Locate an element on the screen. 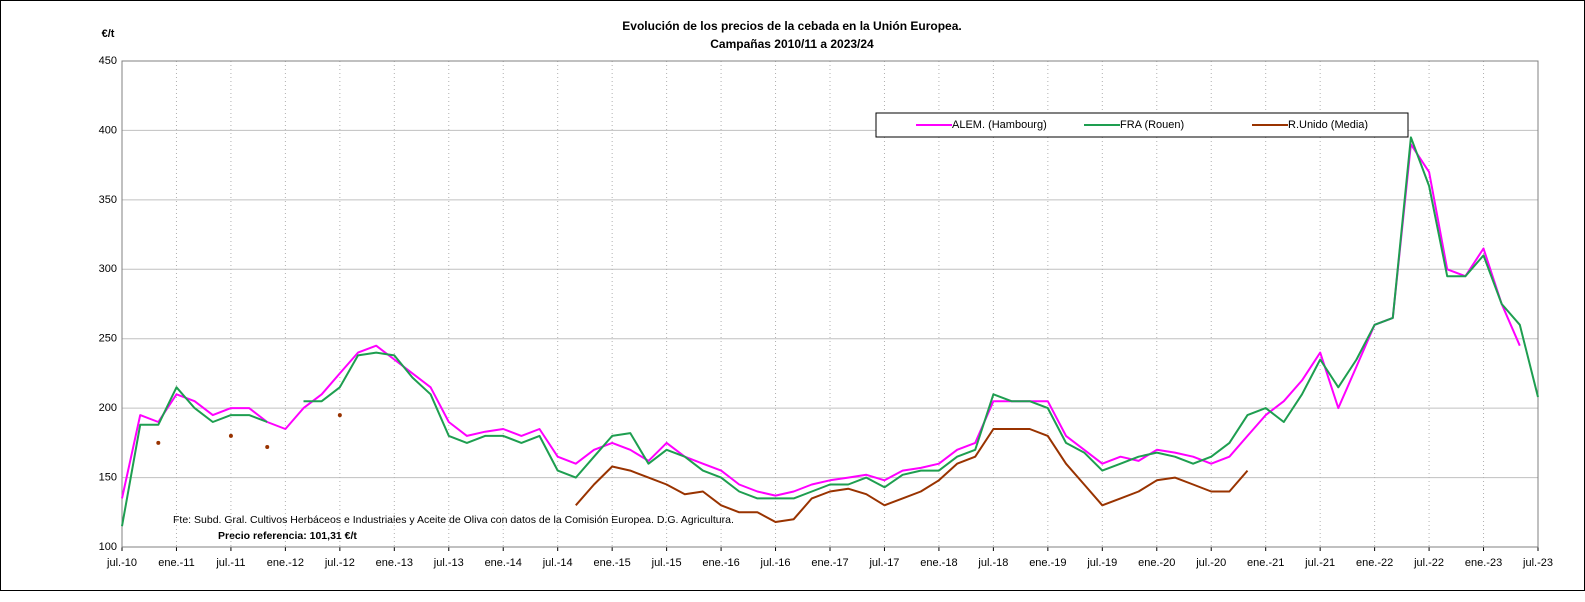 This screenshot has width=1585, height=602. y-tick-label: 450 is located at coordinates (108, 61).